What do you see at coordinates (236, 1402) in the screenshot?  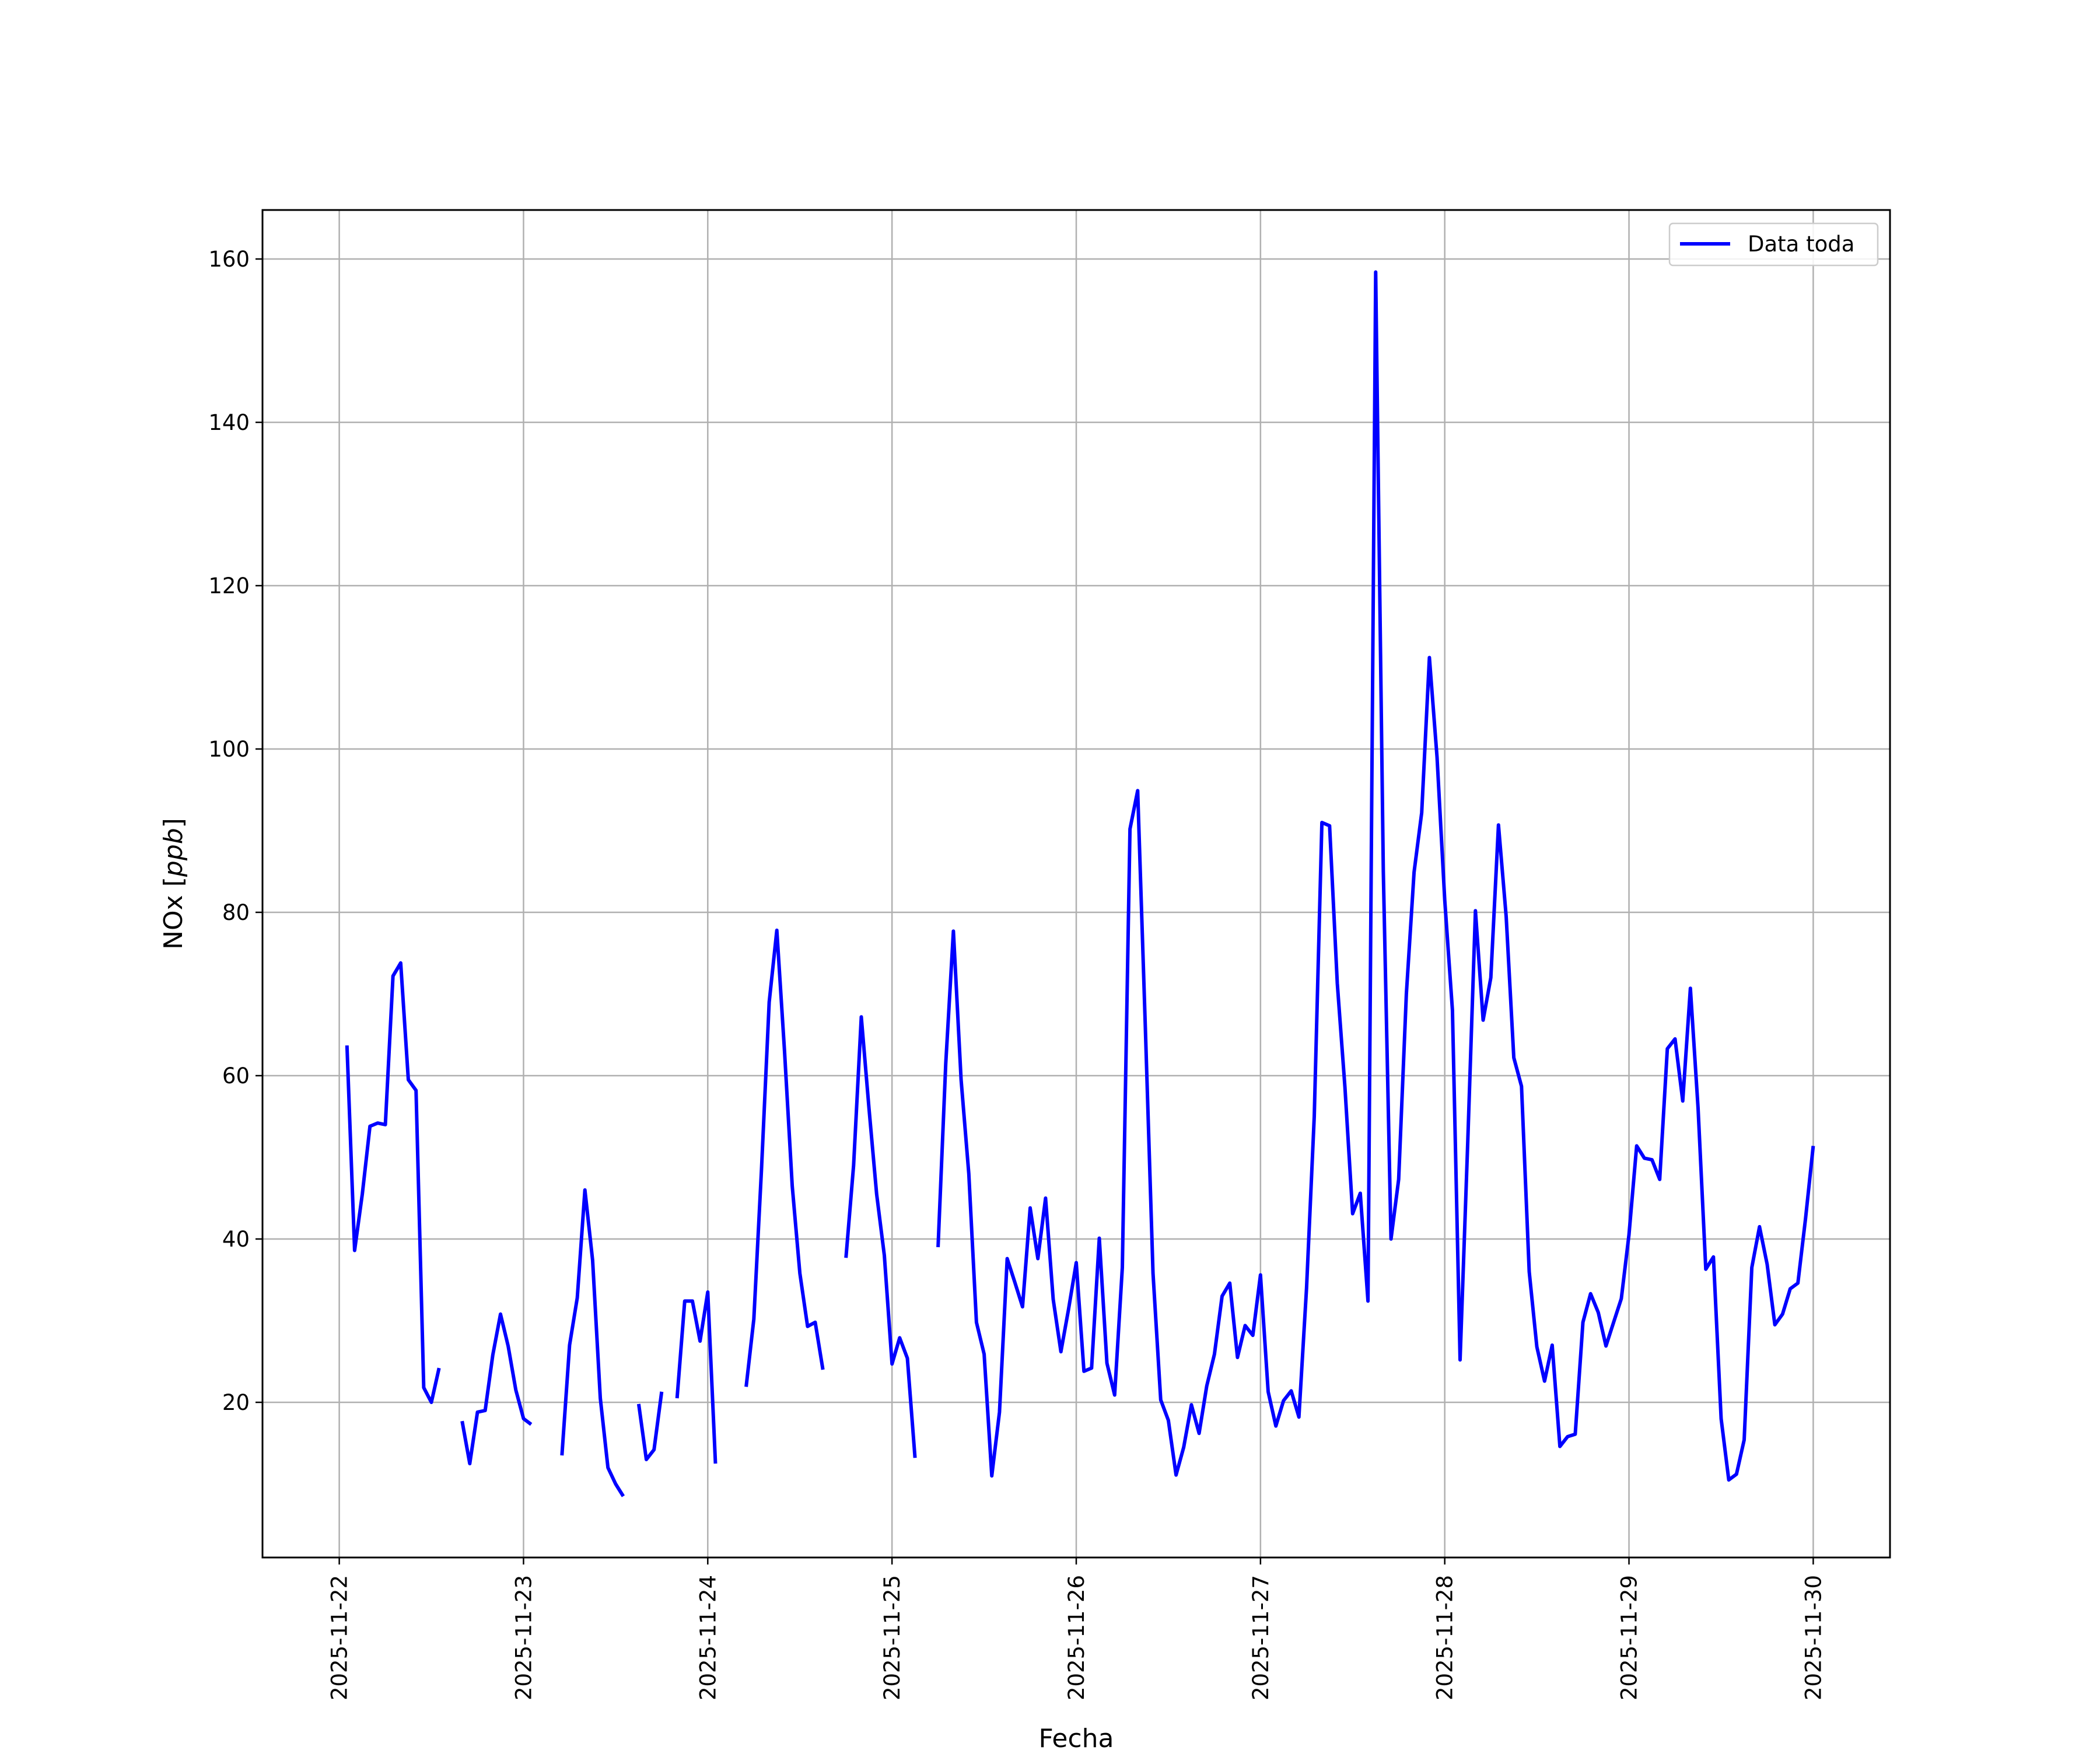 I see `y-tick-label: 20` at bounding box center [236, 1402].